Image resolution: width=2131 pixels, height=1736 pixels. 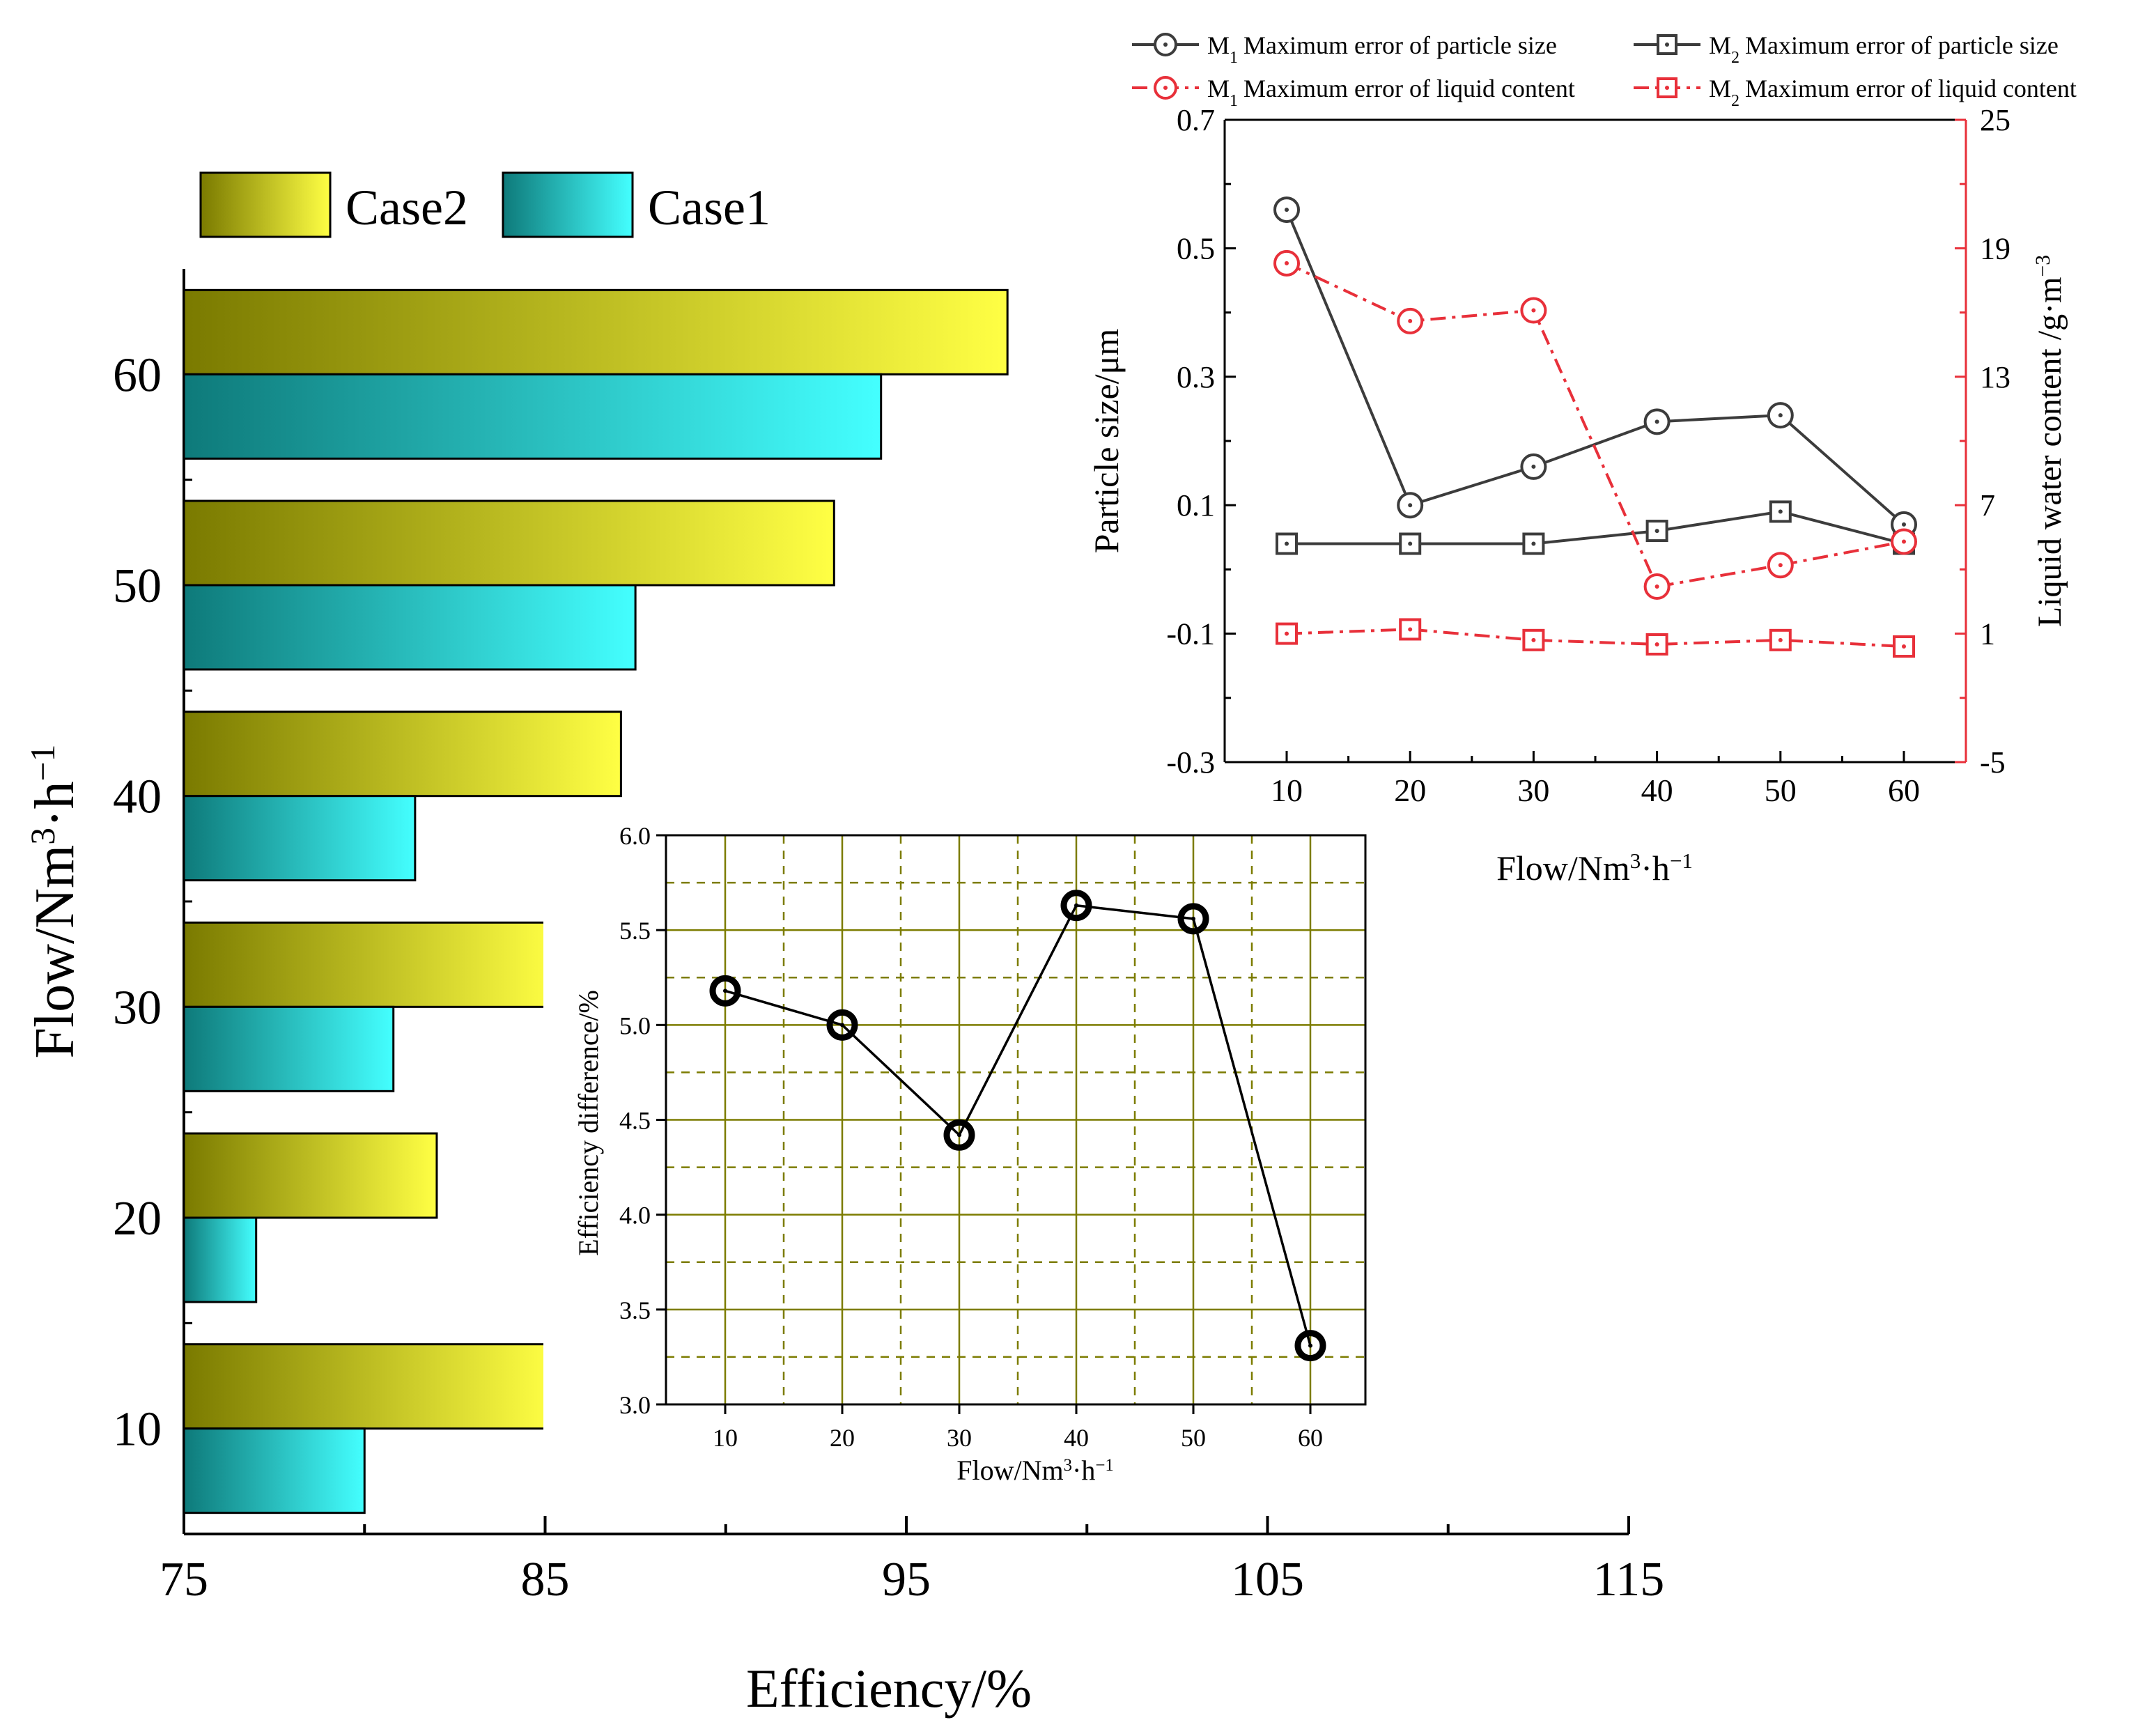 What do you see at coordinates (1987, 634) in the screenshot?
I see `inset-top-y2-tick-label: 1` at bounding box center [1987, 634].